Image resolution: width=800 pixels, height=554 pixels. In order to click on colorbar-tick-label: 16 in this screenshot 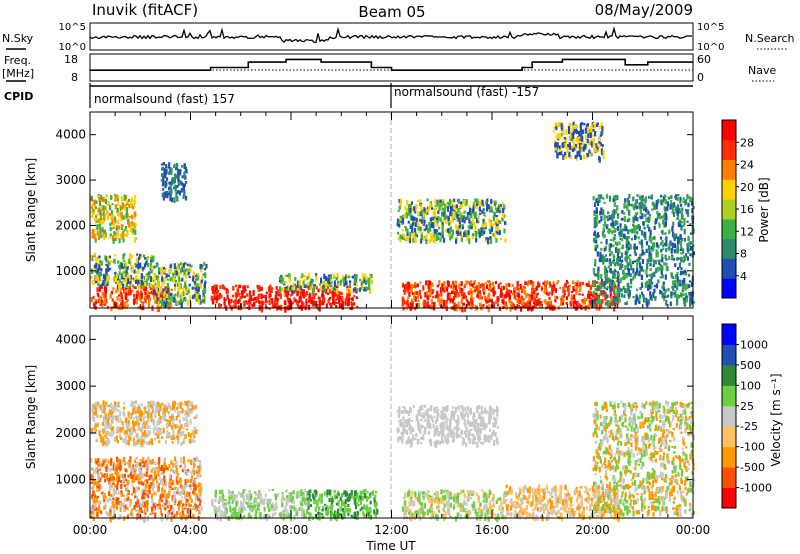, I will do `click(747, 209)`.